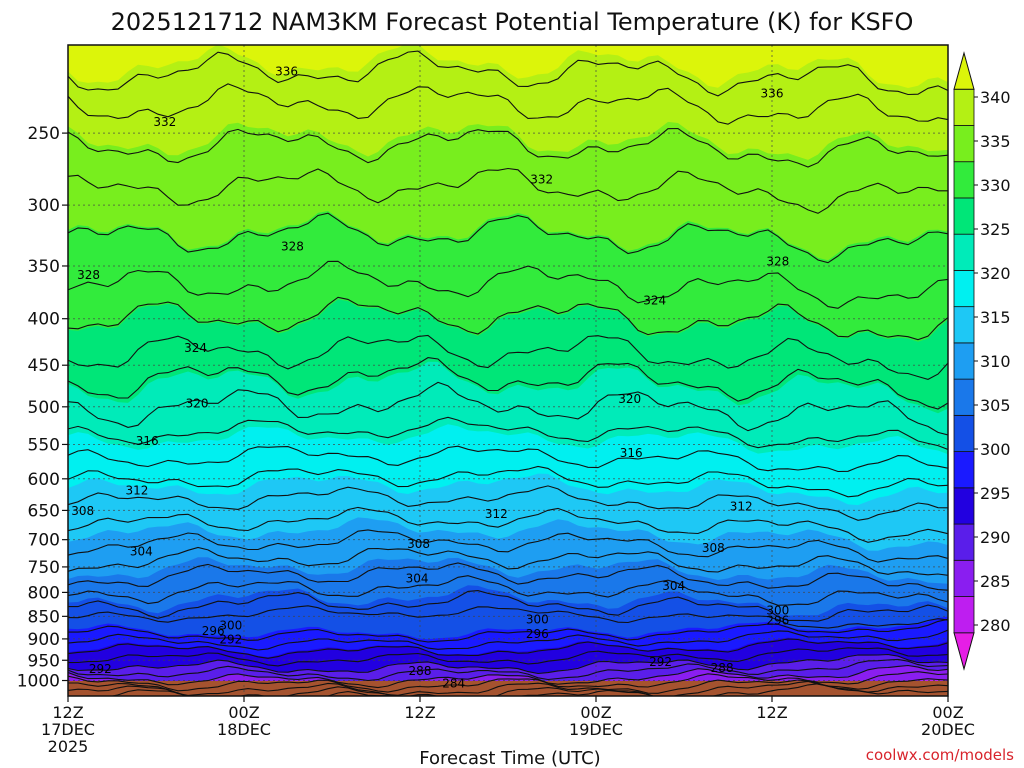 Image resolution: width=1024 pixels, height=768 pixels. Describe the element at coordinates (631, 453) in the screenshot. I see `contour-label: 316` at that location.